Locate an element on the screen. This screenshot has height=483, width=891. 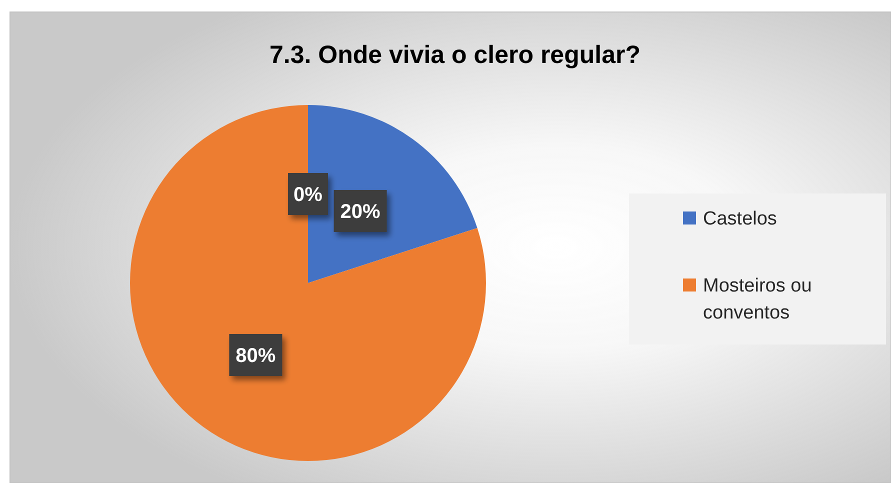
legend-label: Mosteiros ou conventos is located at coordinates (757, 300).